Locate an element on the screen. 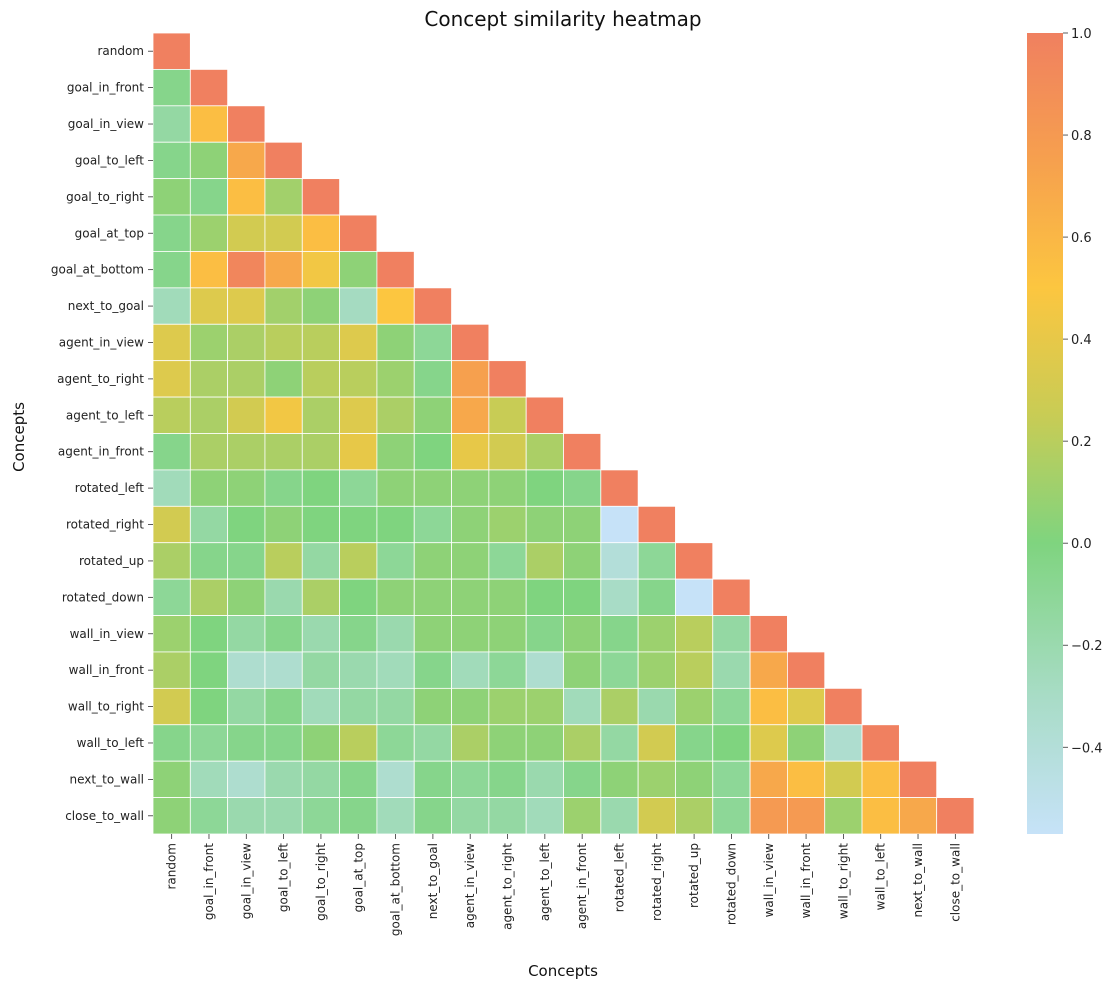 This screenshot has width=1119, height=989. heatmap-cell-rotated_right-next_to_goal is located at coordinates (432, 524).